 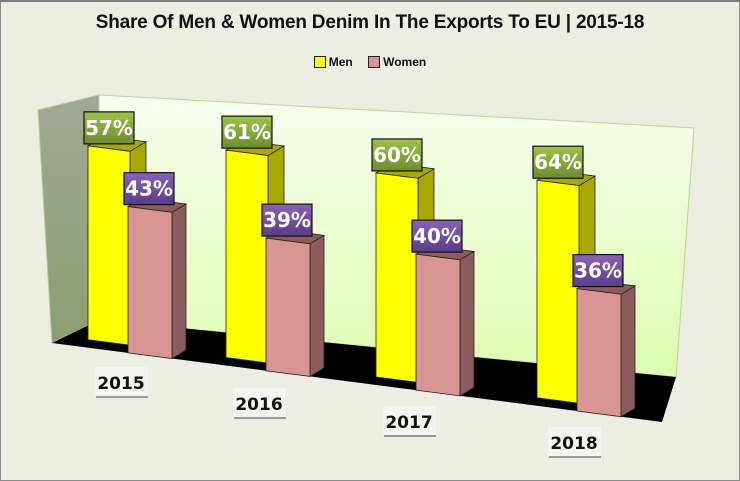 I want to click on data-label-text: 57%, so click(x=109, y=128).